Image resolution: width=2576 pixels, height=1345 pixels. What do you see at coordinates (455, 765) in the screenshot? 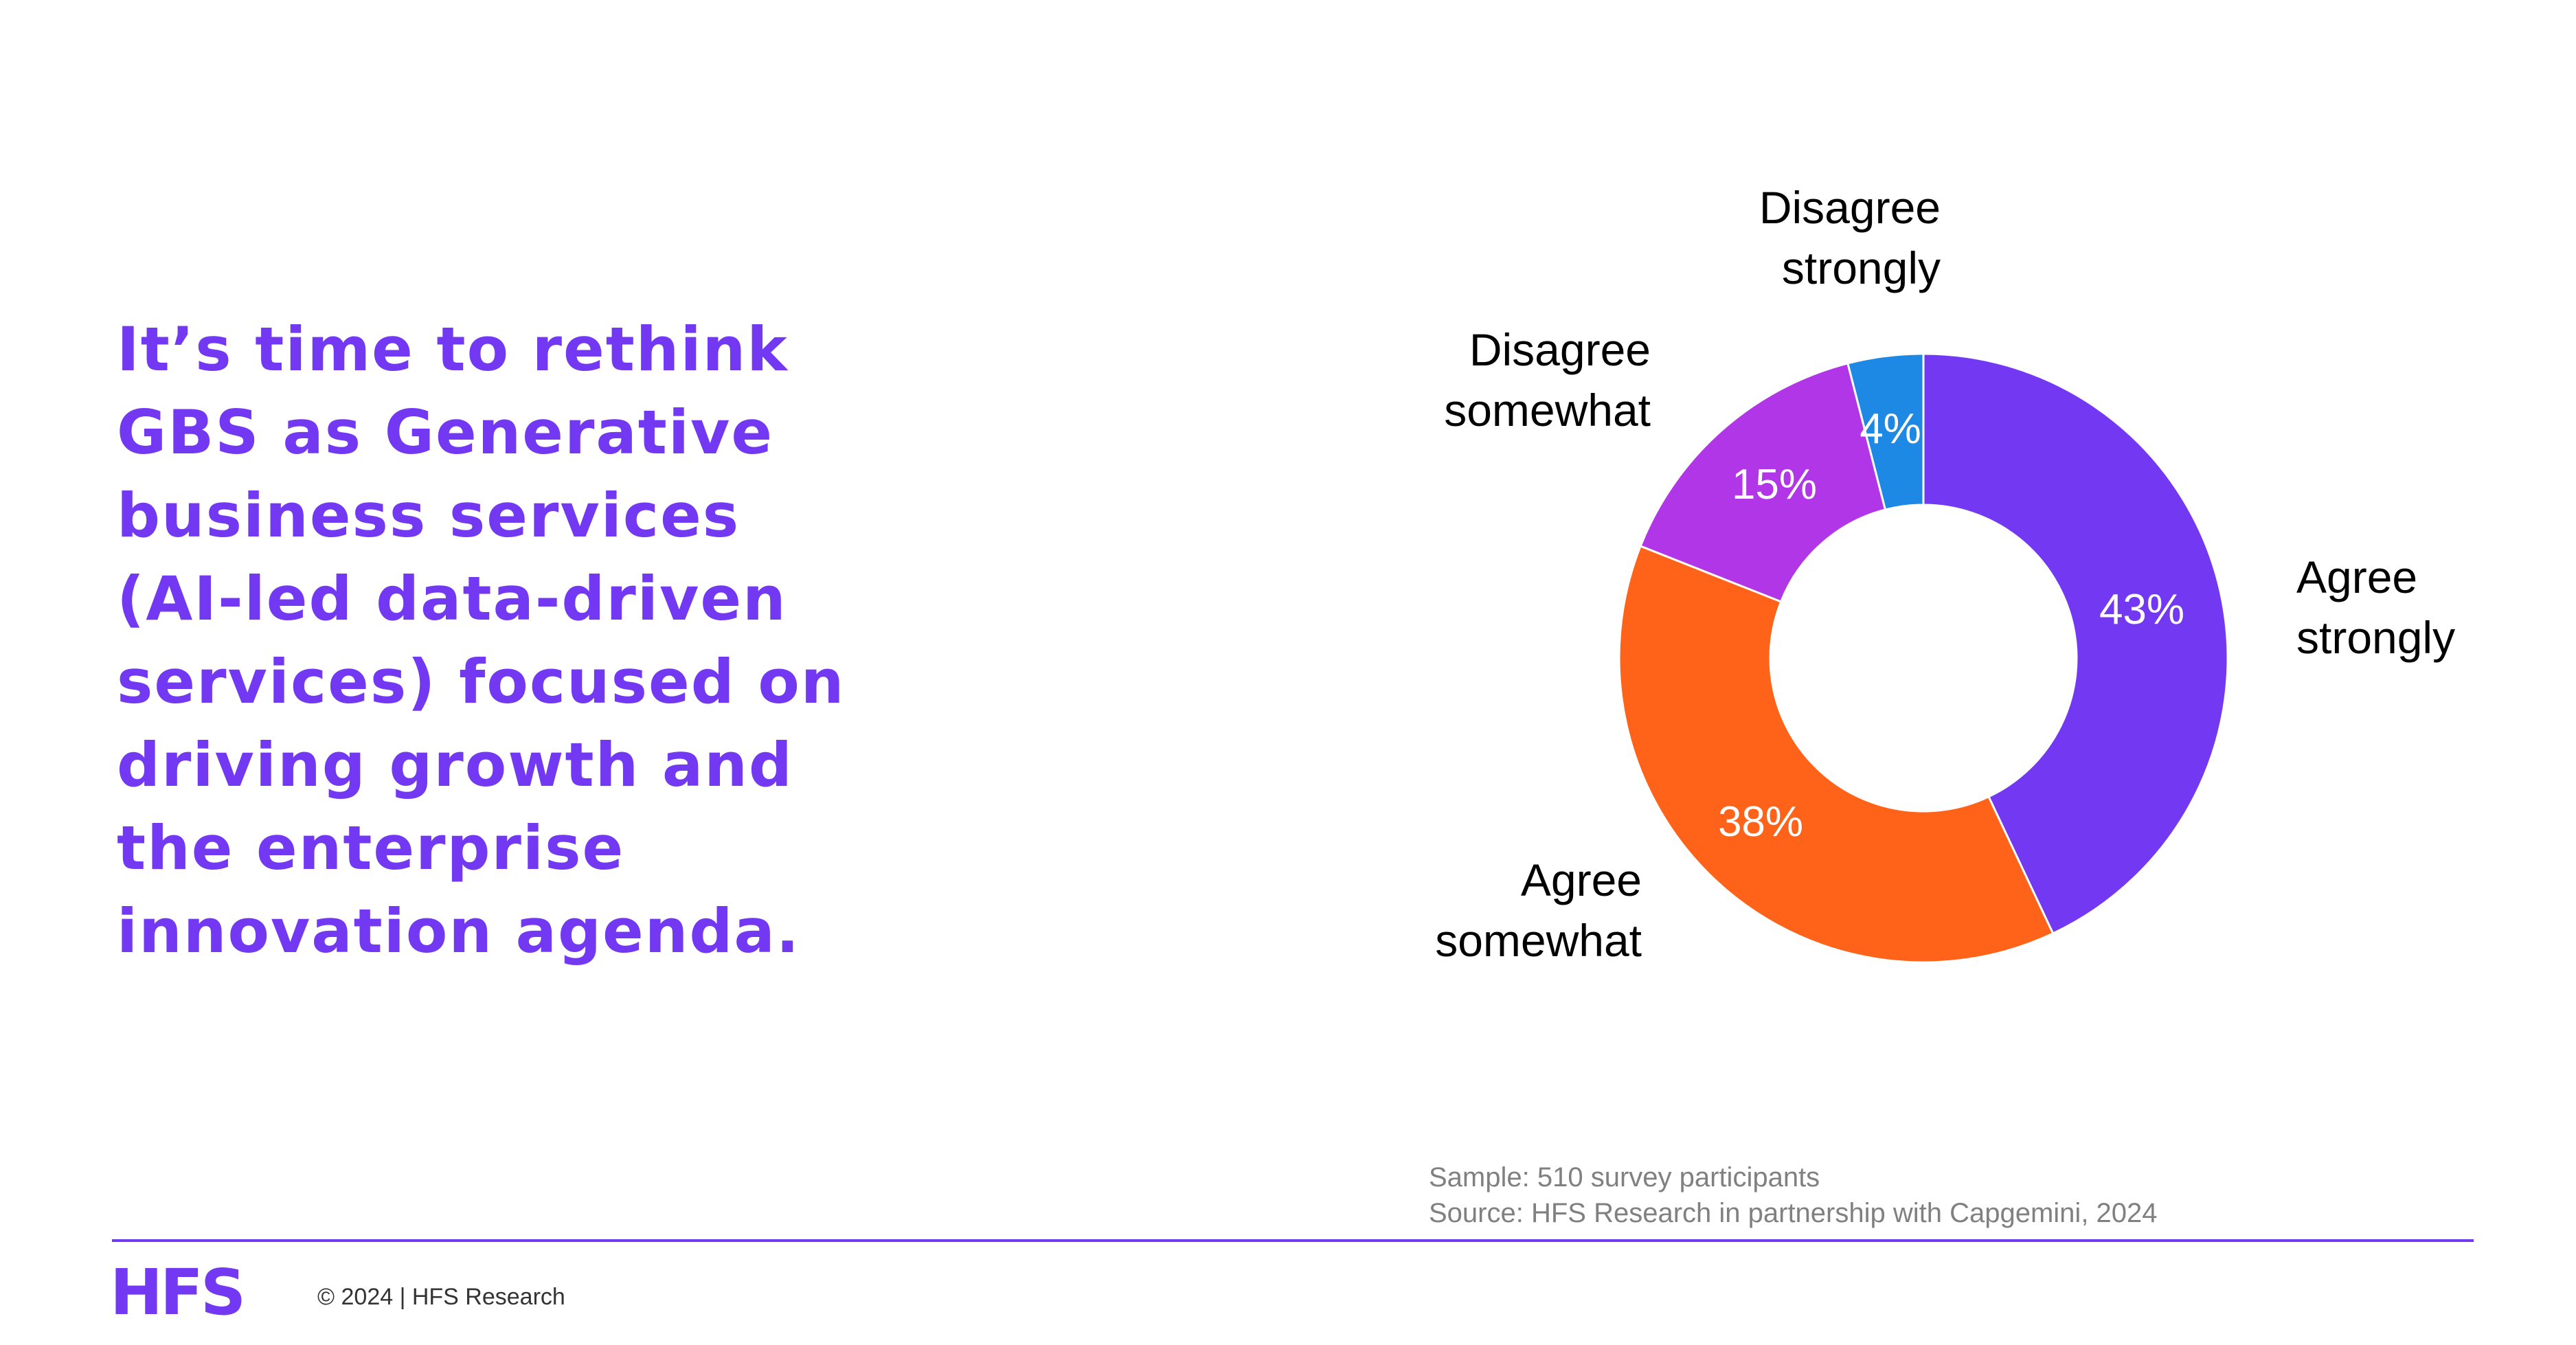
I see `headline-line: driving growth and` at bounding box center [455, 765].